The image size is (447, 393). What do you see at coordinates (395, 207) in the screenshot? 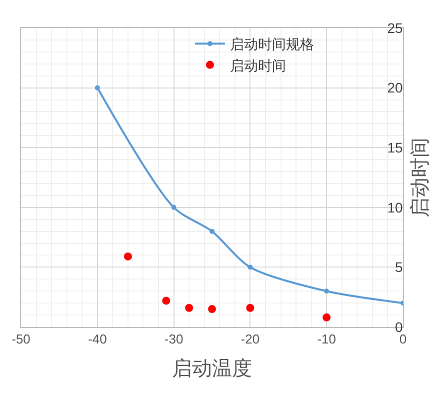
I see `y-tick-label: 10` at bounding box center [395, 207].